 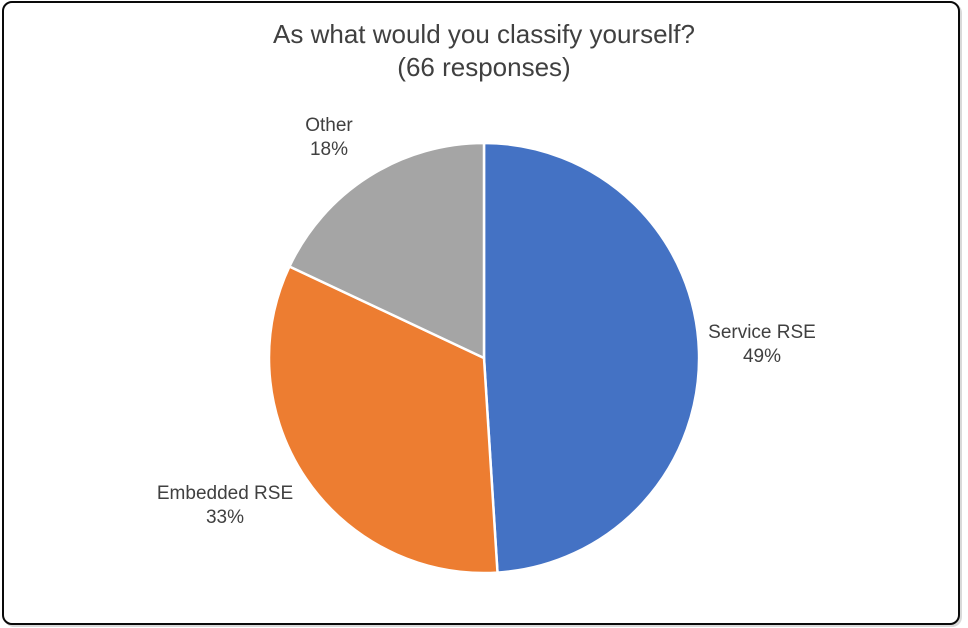 I want to click on data-label-embedded-rse-name: Embedded RSE, so click(x=225, y=493).